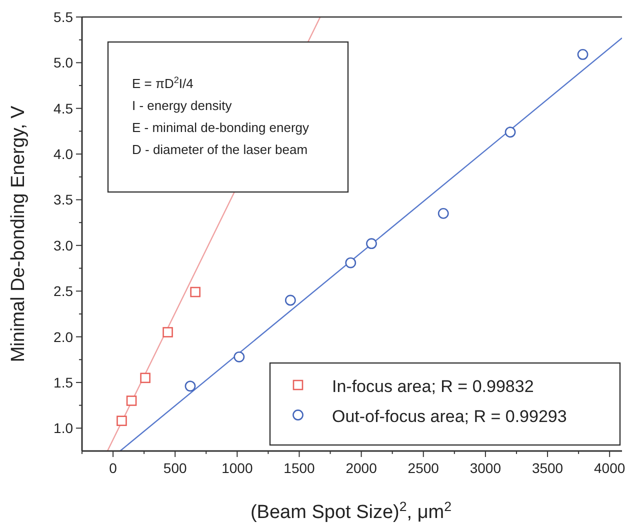 The height and width of the screenshot is (528, 641). Describe the element at coordinates (610, 468) in the screenshot. I see `x-tick-label: 4000` at that location.